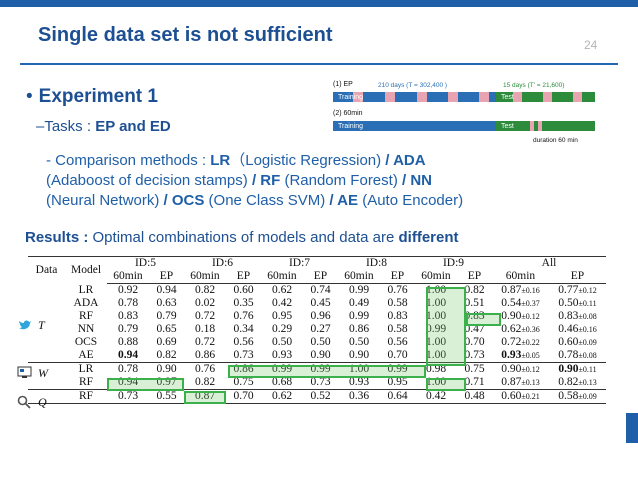 The image size is (638, 479). I want to click on method-nn-full: (Neural Network), so click(105, 200).